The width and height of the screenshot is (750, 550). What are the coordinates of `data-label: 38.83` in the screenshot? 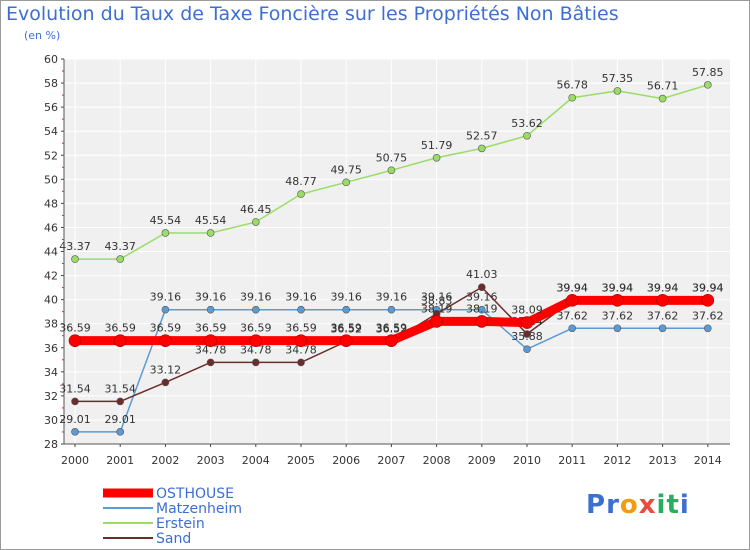 It's located at (437, 301).